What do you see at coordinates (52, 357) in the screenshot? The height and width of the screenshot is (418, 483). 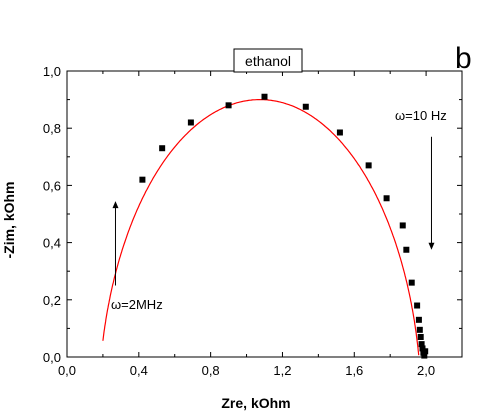 I see `y-tick-label: 0,0` at bounding box center [52, 357].